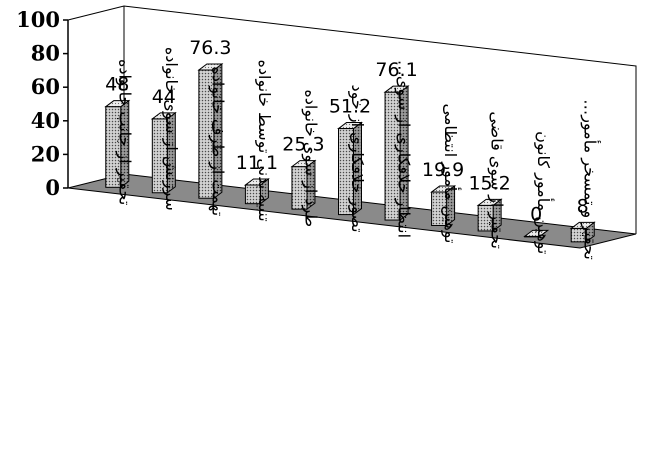 Image resolution: width=648 pixels, height=463 pixels. I want to click on y-tick-label: 40, so click(45, 120).